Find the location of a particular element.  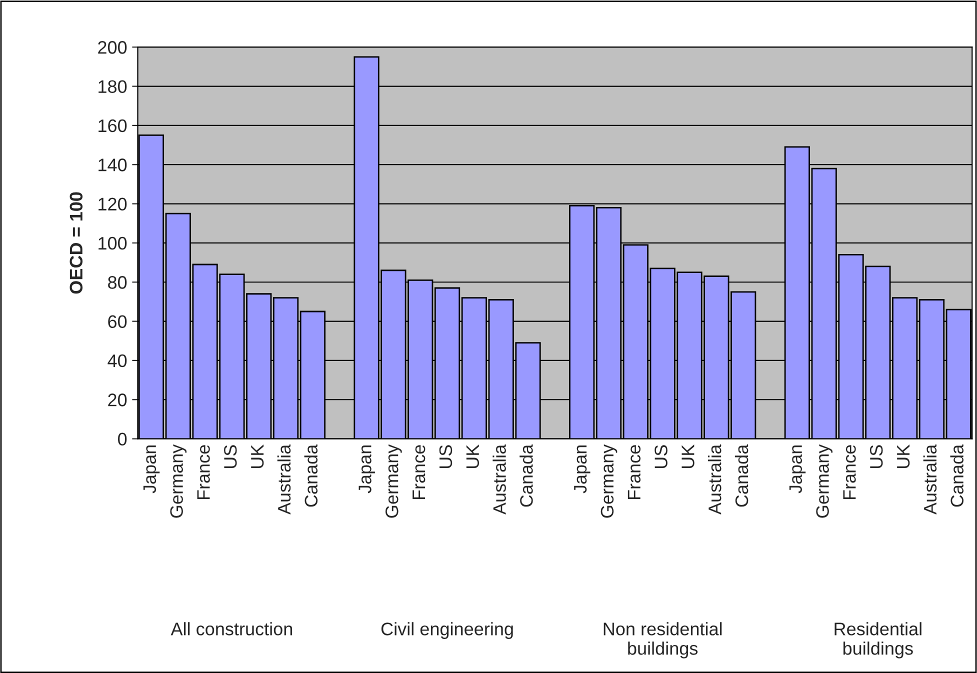

text: Civil engineering is located at coordinates (447, 630).